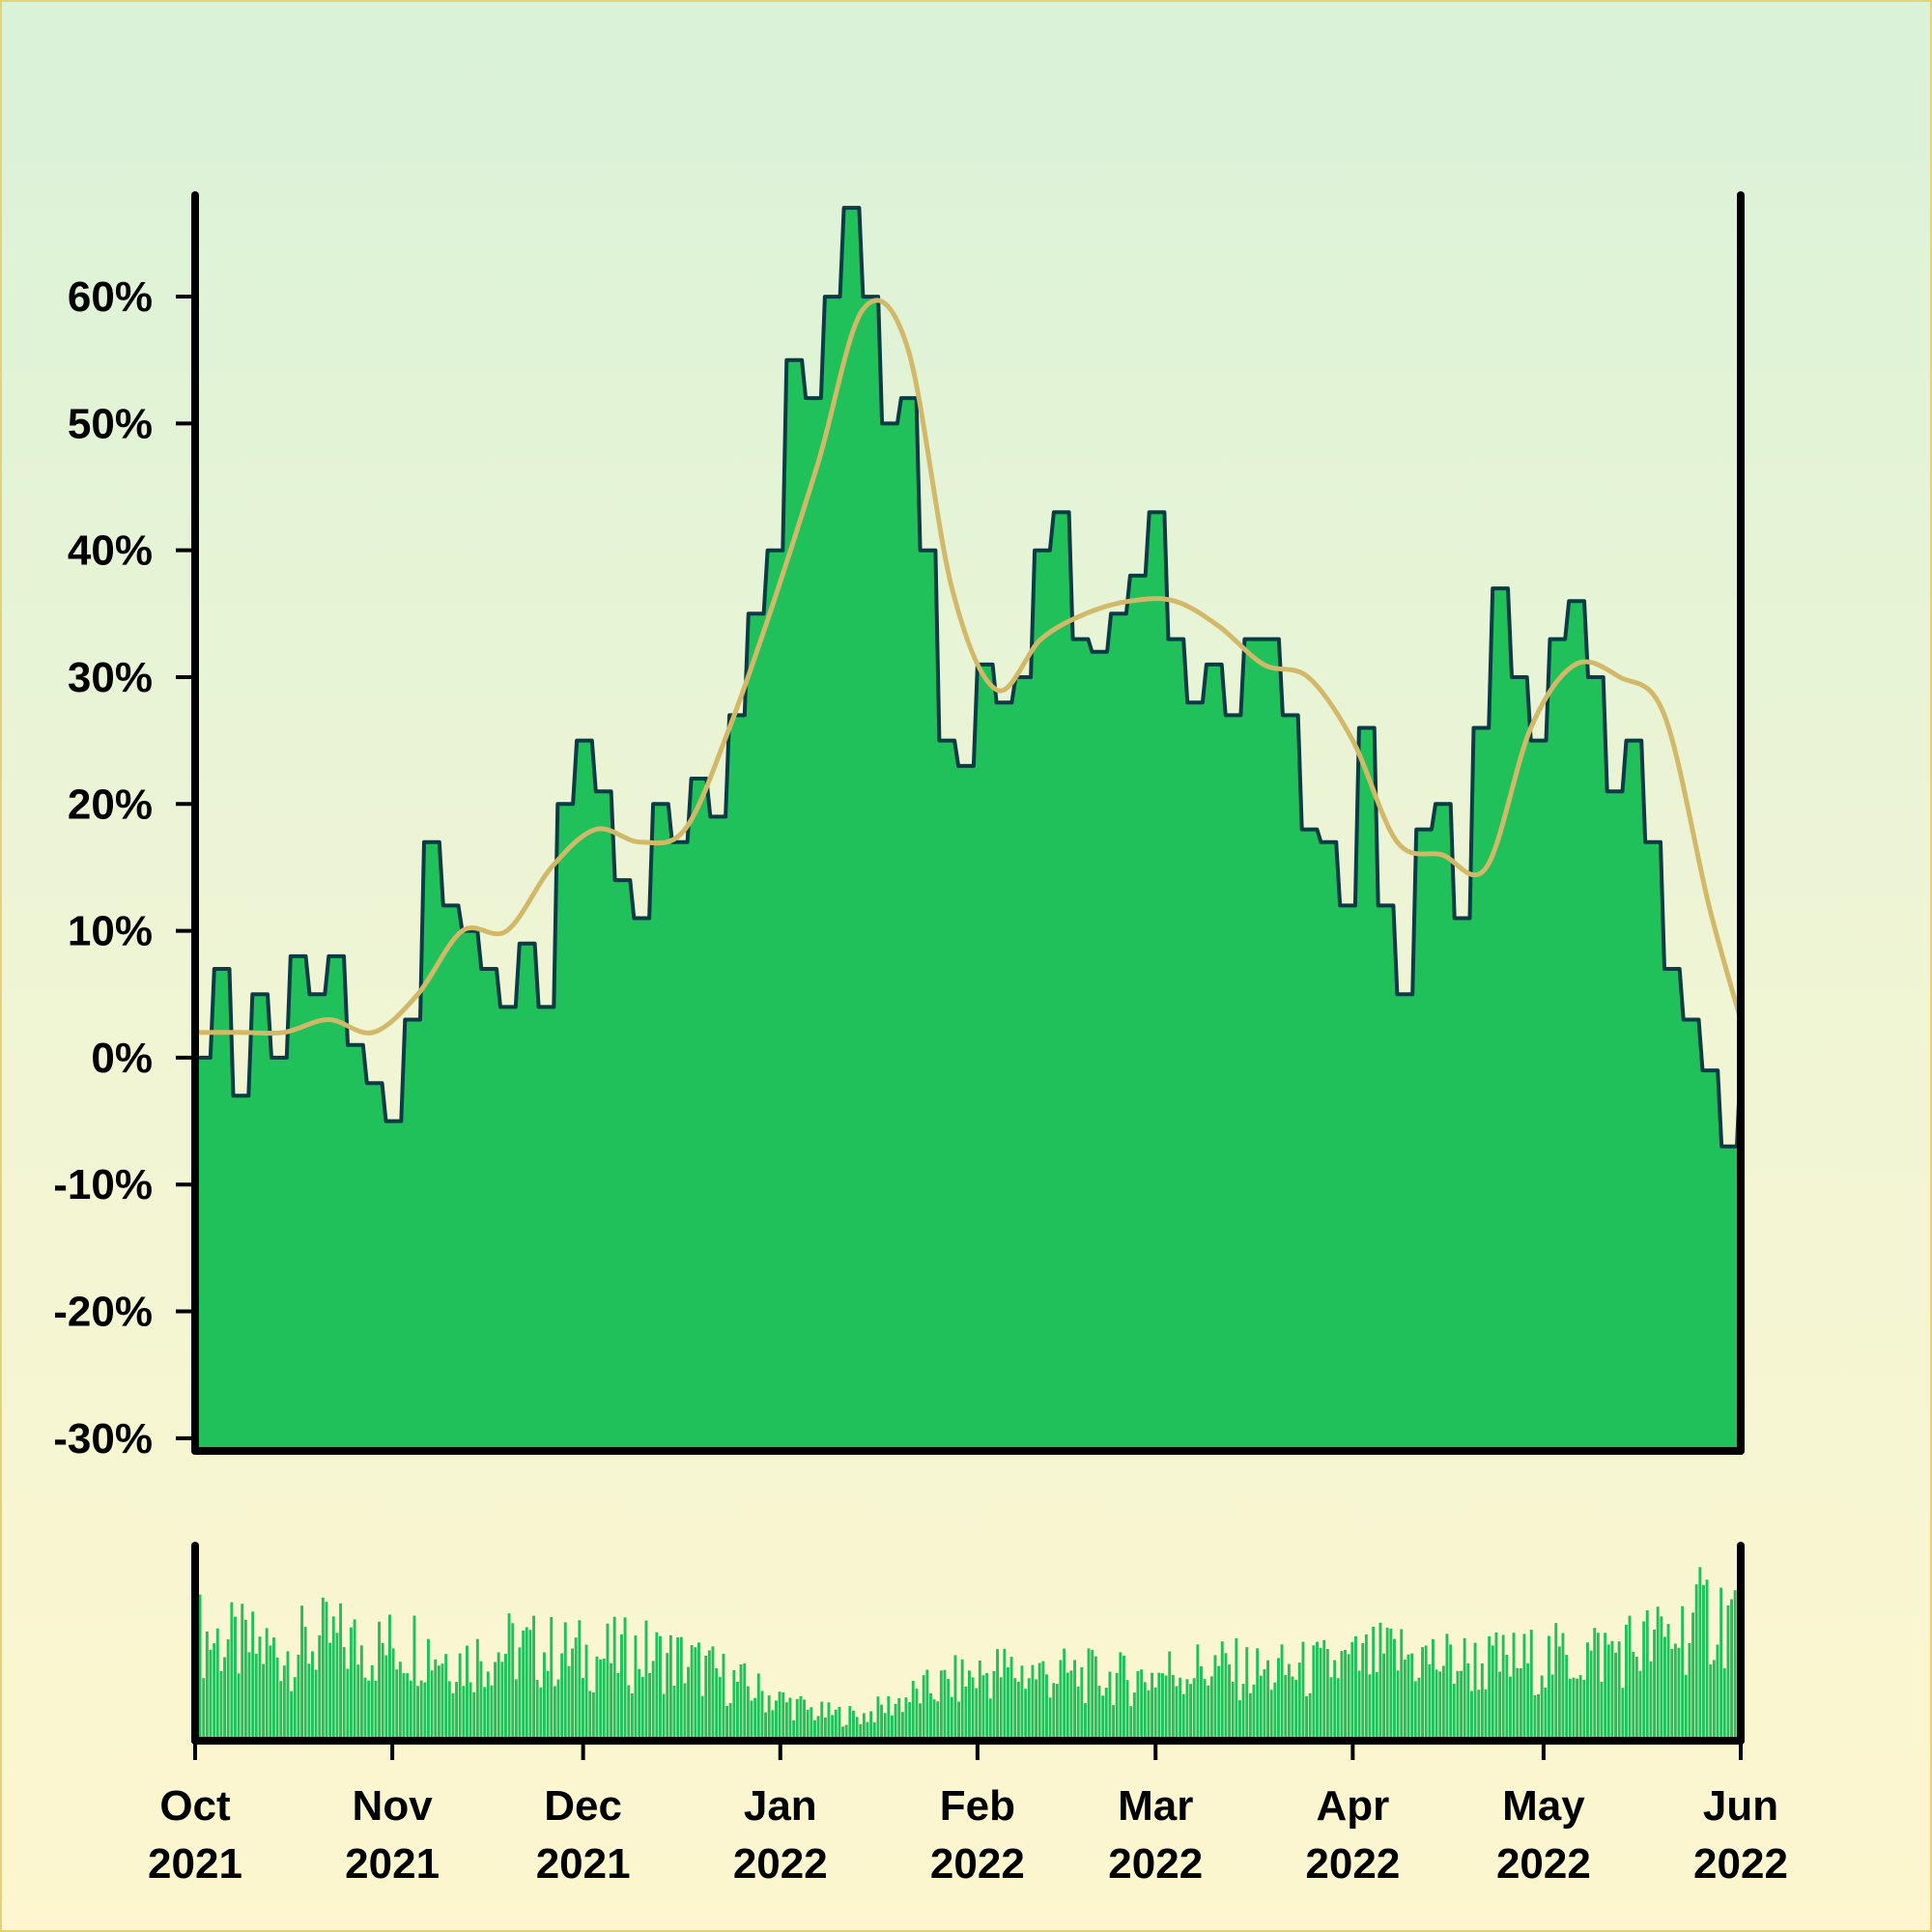 This screenshot has width=1932, height=1932. Describe the element at coordinates (124, 868) in the screenshot. I see `y-axis-ticks: 60% 50% 40% 30% 20% 10% 0% -10% -20% -30%` at that location.